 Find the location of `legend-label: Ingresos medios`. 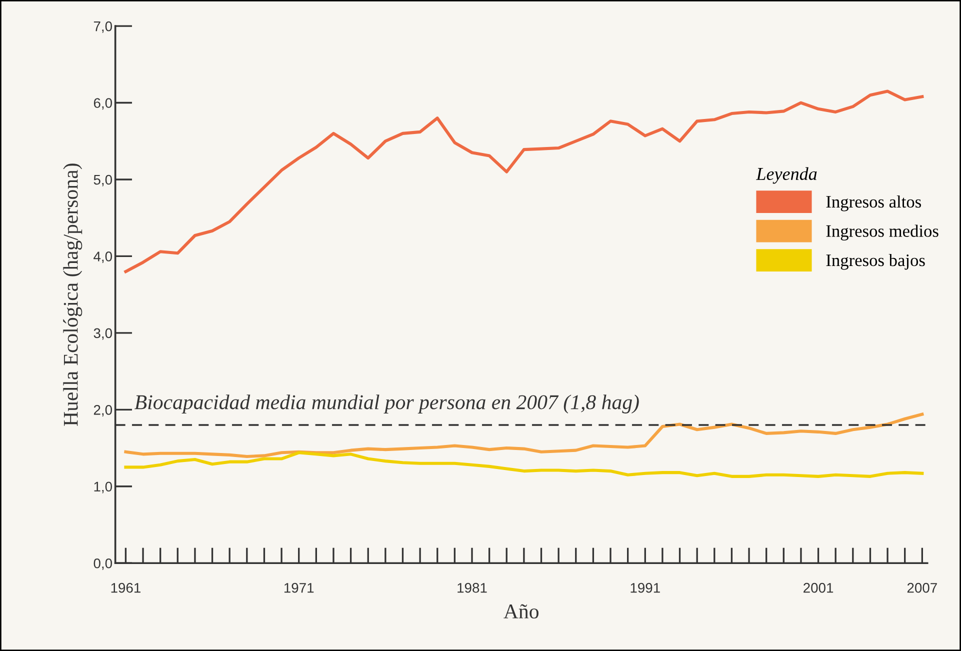

legend-label: Ingresos medios is located at coordinates (882, 232).